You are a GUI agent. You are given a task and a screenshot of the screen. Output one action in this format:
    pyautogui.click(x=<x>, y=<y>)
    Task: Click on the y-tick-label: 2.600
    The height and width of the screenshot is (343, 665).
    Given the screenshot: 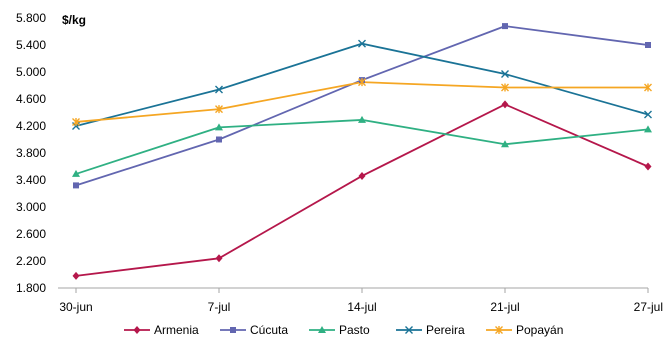 What is the action you would take?
    pyautogui.click(x=31, y=234)
    